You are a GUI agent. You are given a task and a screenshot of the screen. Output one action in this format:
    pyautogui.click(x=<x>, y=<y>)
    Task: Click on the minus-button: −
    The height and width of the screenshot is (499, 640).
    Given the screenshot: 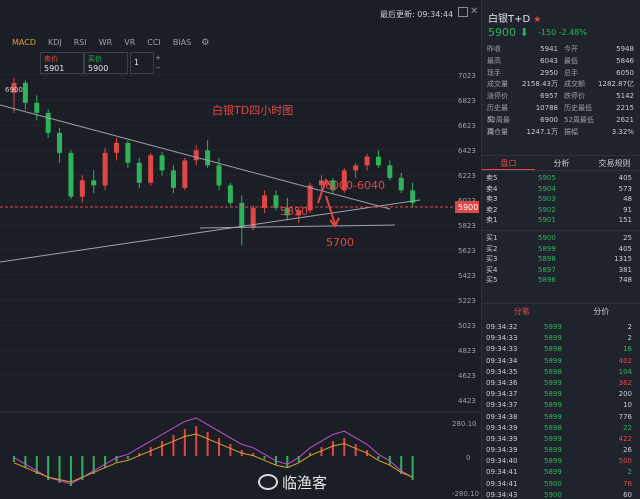 What is the action you would take?
    pyautogui.click(x=158, y=68)
    